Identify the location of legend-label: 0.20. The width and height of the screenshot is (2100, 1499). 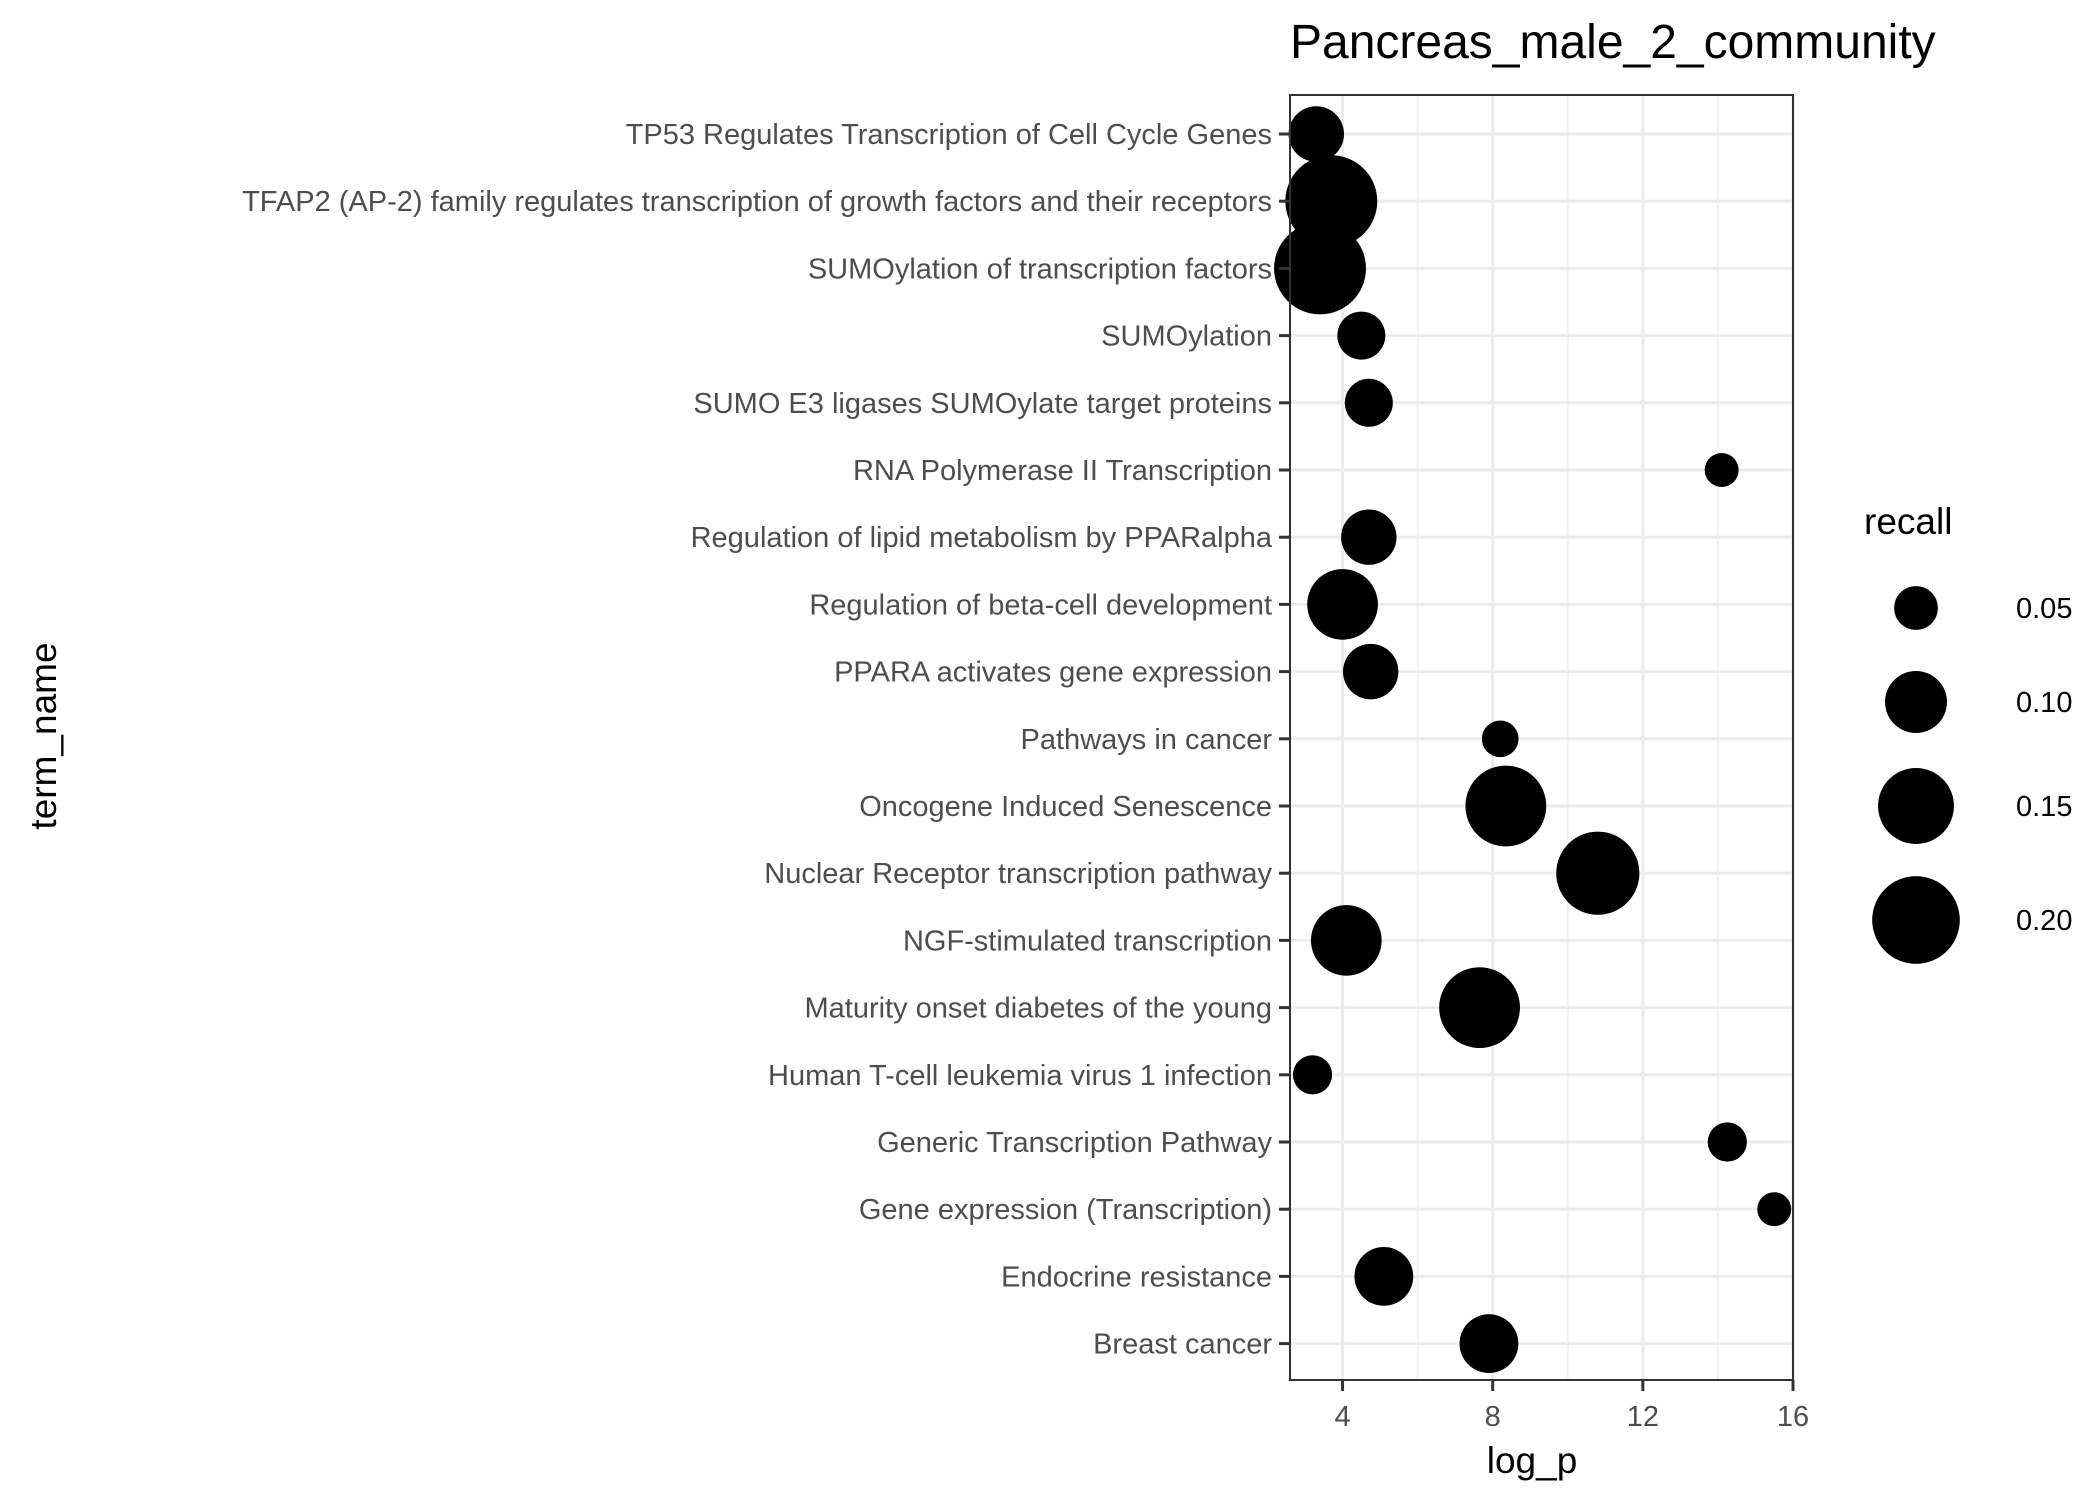
(2044, 921).